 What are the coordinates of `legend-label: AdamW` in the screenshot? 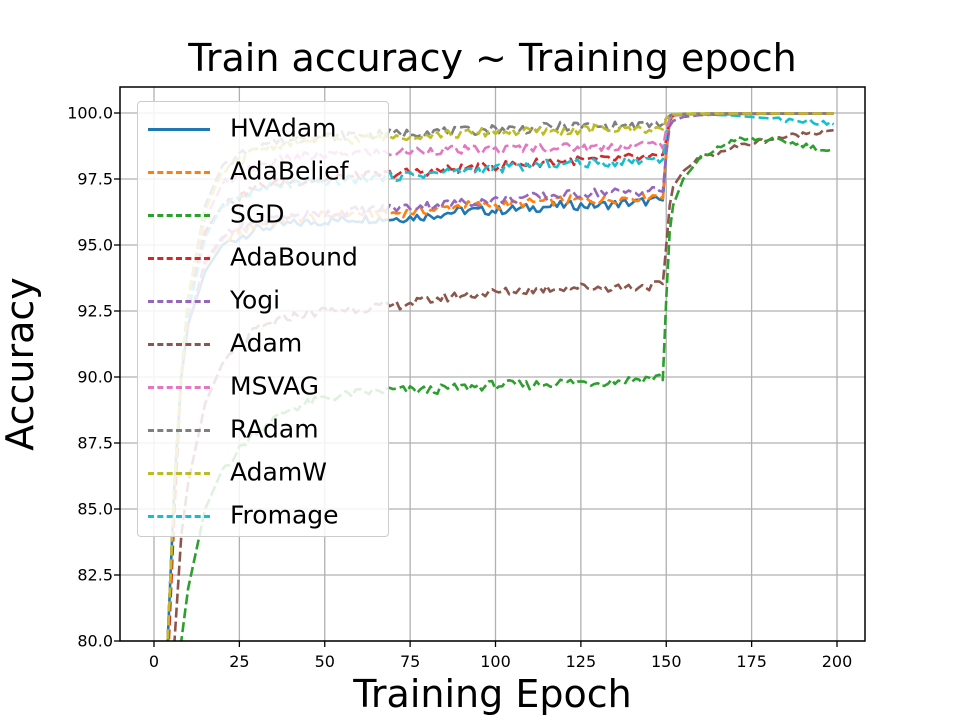 It's located at (278, 471).